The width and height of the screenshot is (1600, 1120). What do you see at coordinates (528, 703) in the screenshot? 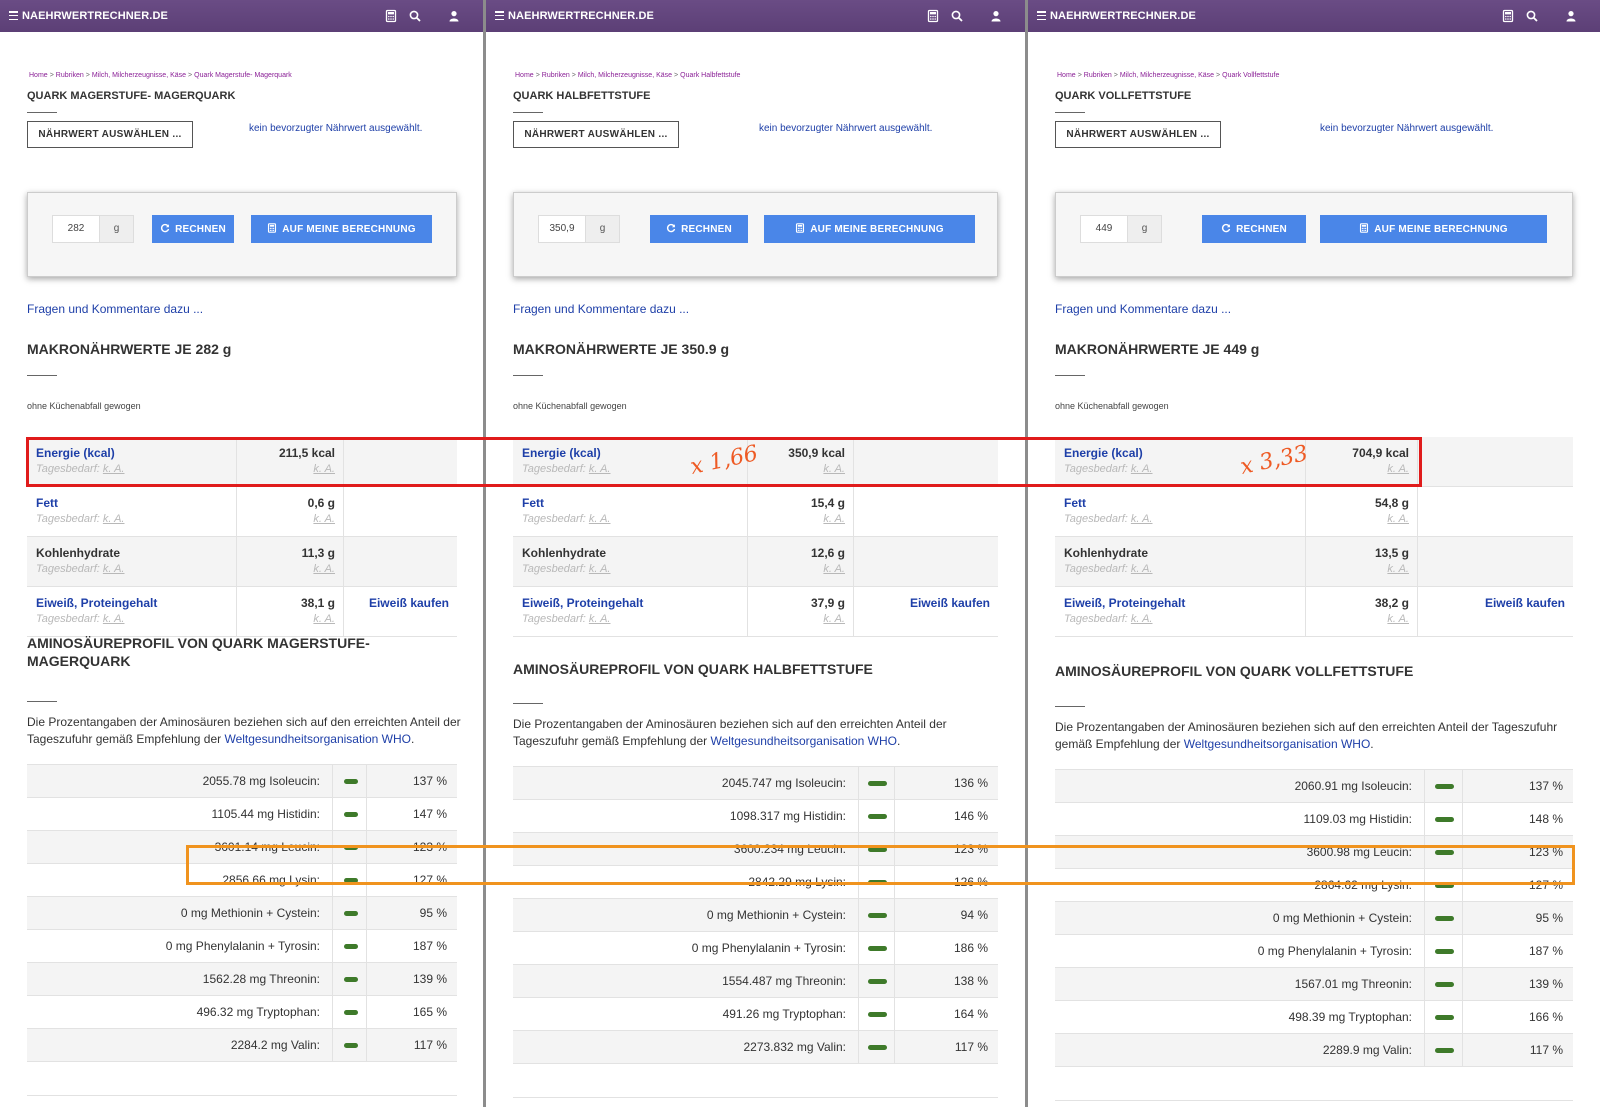
I see `amino-divider` at bounding box center [528, 703].